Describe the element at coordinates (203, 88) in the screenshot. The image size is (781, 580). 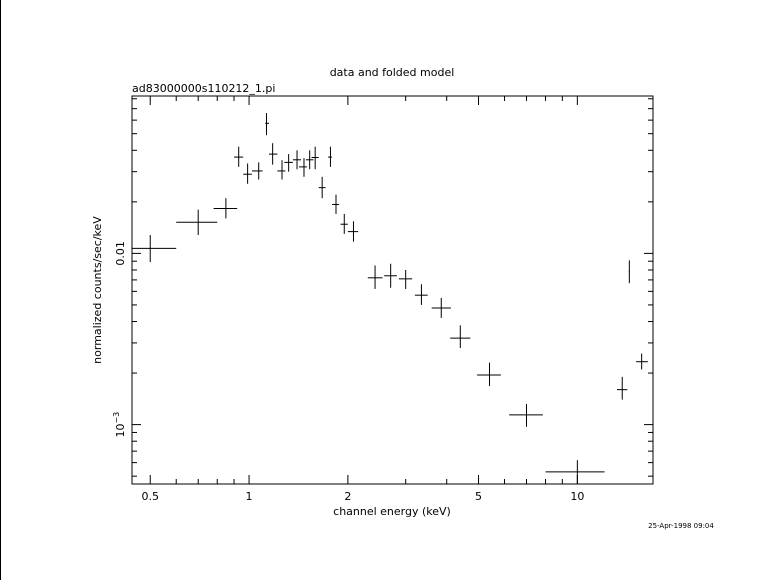
I see `chart-subtitle: ad83000000s110212_1.pi` at that location.